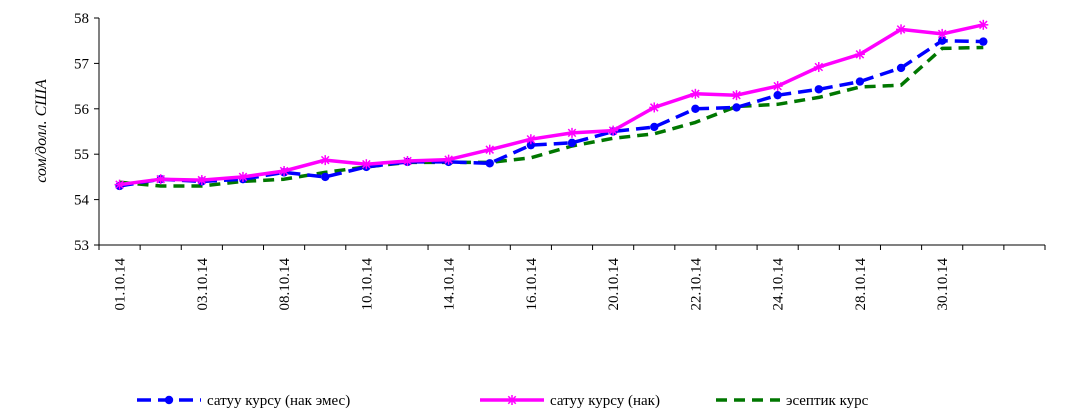  What do you see at coordinates (450, 284) in the screenshot?
I see `x-tick-label: 14.10.14` at bounding box center [450, 284].